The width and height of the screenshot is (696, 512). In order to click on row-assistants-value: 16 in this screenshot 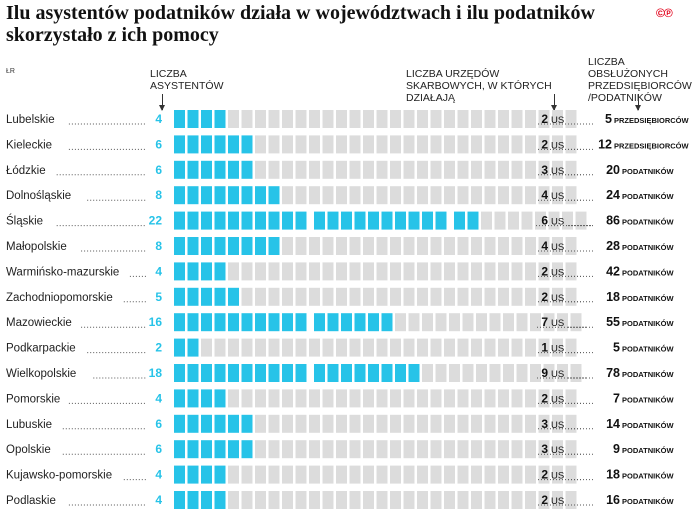, I will do `click(156, 322)`.